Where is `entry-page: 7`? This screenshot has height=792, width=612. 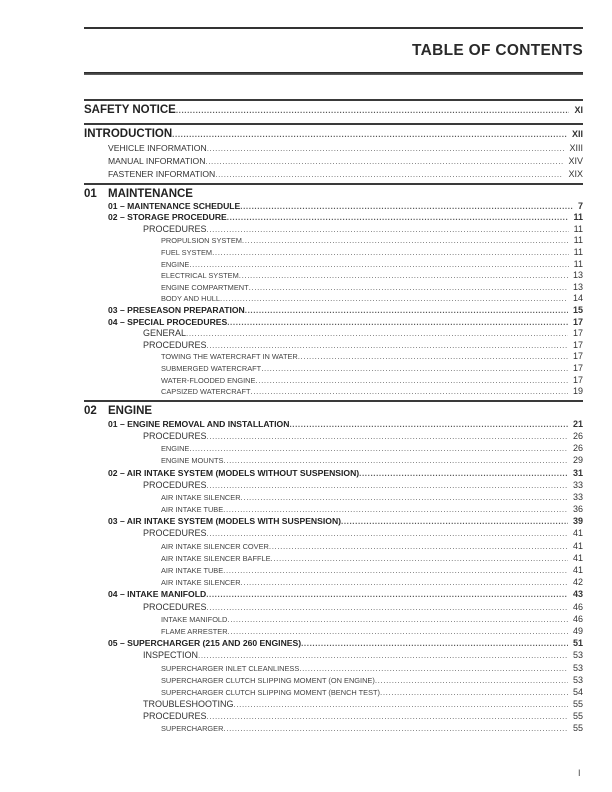
entry-page: 7 is located at coordinates (580, 205).